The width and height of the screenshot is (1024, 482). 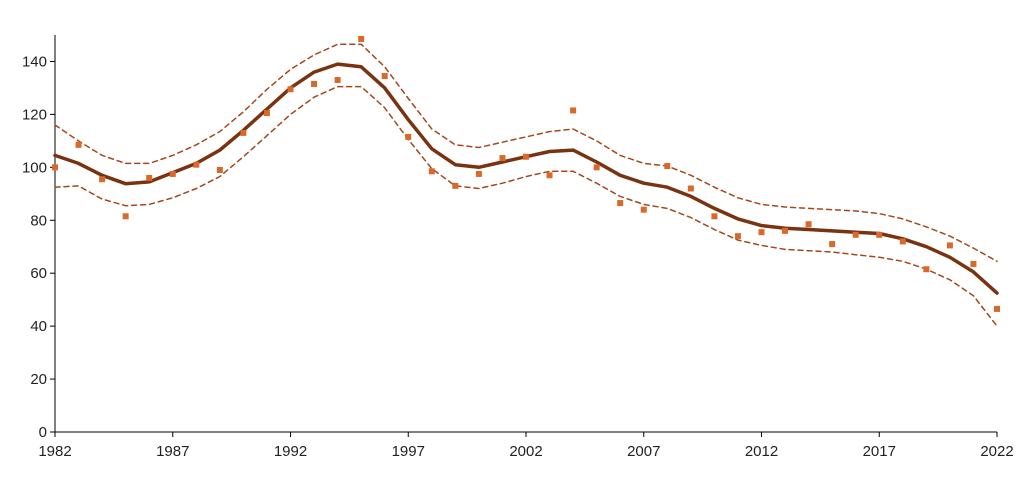 I want to click on y-tick-label: 140, so click(x=34, y=61).